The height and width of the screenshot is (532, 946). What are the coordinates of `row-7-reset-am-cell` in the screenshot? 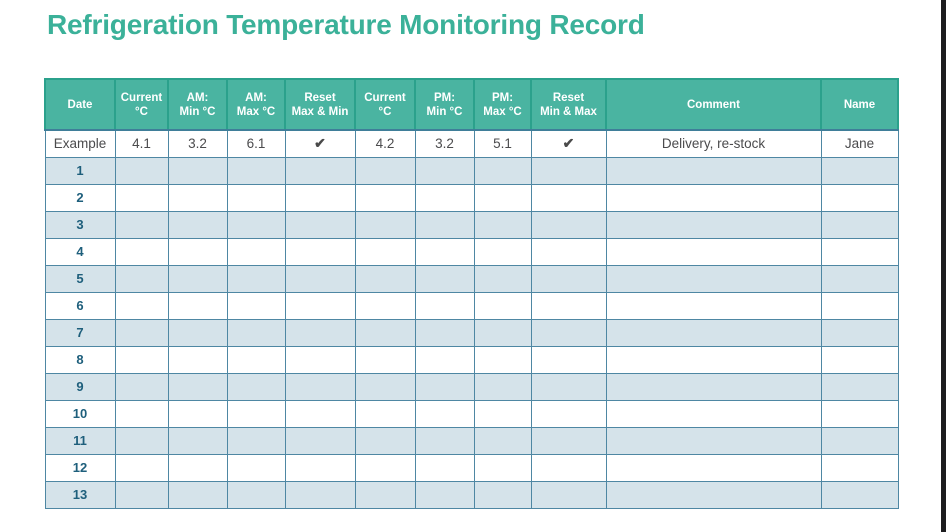 It's located at (320, 332).